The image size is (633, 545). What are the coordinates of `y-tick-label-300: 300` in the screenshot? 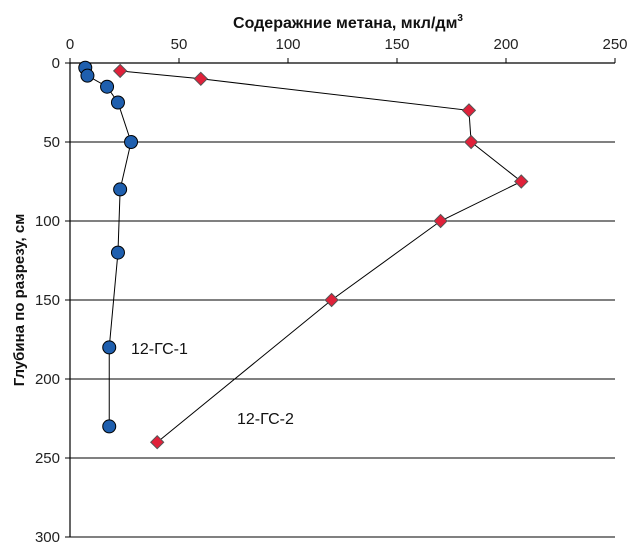 It's located at (47, 537).